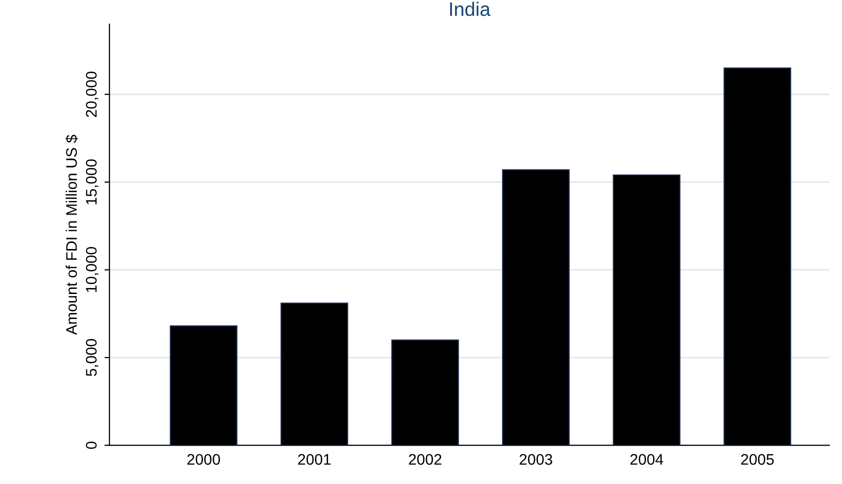 Image resolution: width=842 pixels, height=484 pixels. What do you see at coordinates (314, 459) in the screenshot?
I see `x-tick-label: 2001` at bounding box center [314, 459].